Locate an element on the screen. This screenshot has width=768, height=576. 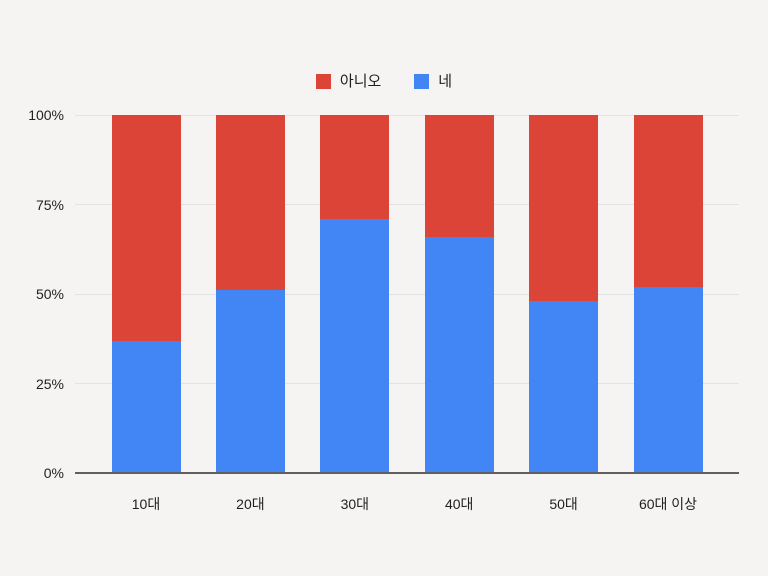
bar-50대 is located at coordinates (564, 294).